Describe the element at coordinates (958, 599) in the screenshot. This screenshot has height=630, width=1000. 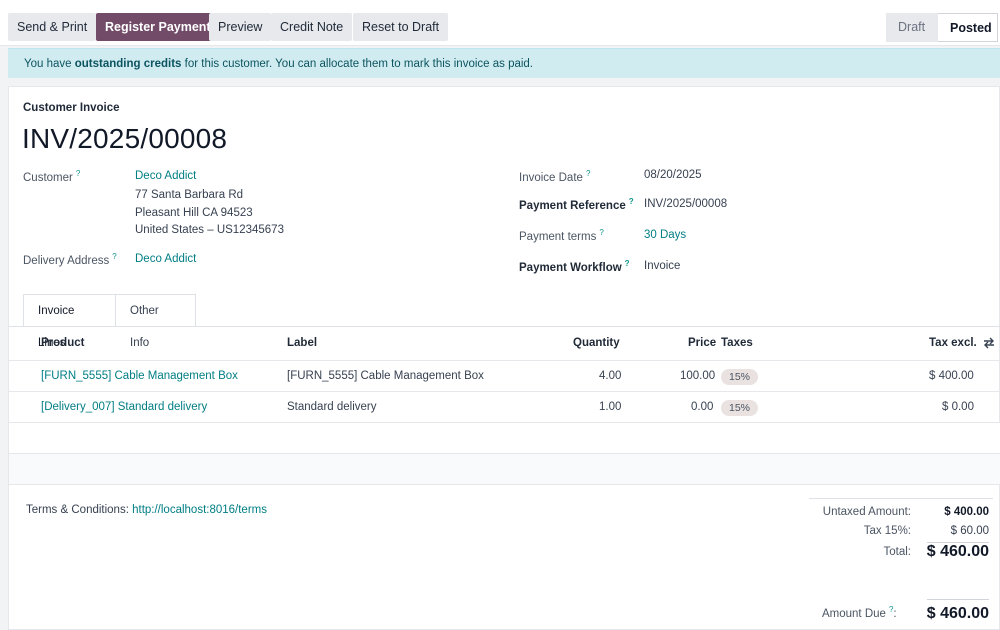
I see `amount-due-separator` at that location.